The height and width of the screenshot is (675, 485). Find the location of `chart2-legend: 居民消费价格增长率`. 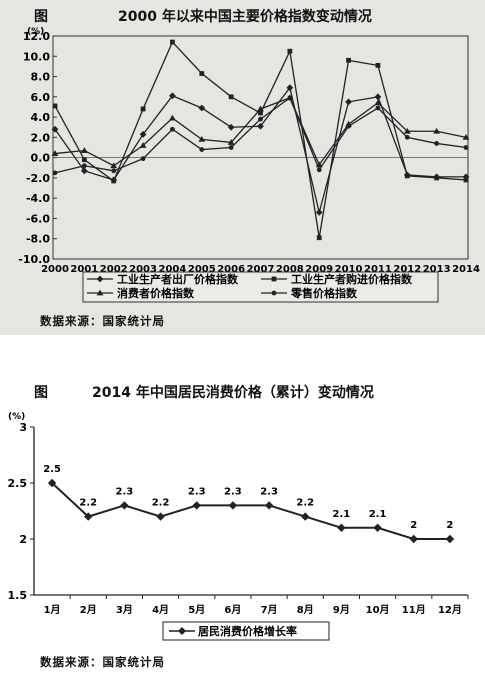

chart2-legend: 居民消费价格增长率 is located at coordinates (246, 631).